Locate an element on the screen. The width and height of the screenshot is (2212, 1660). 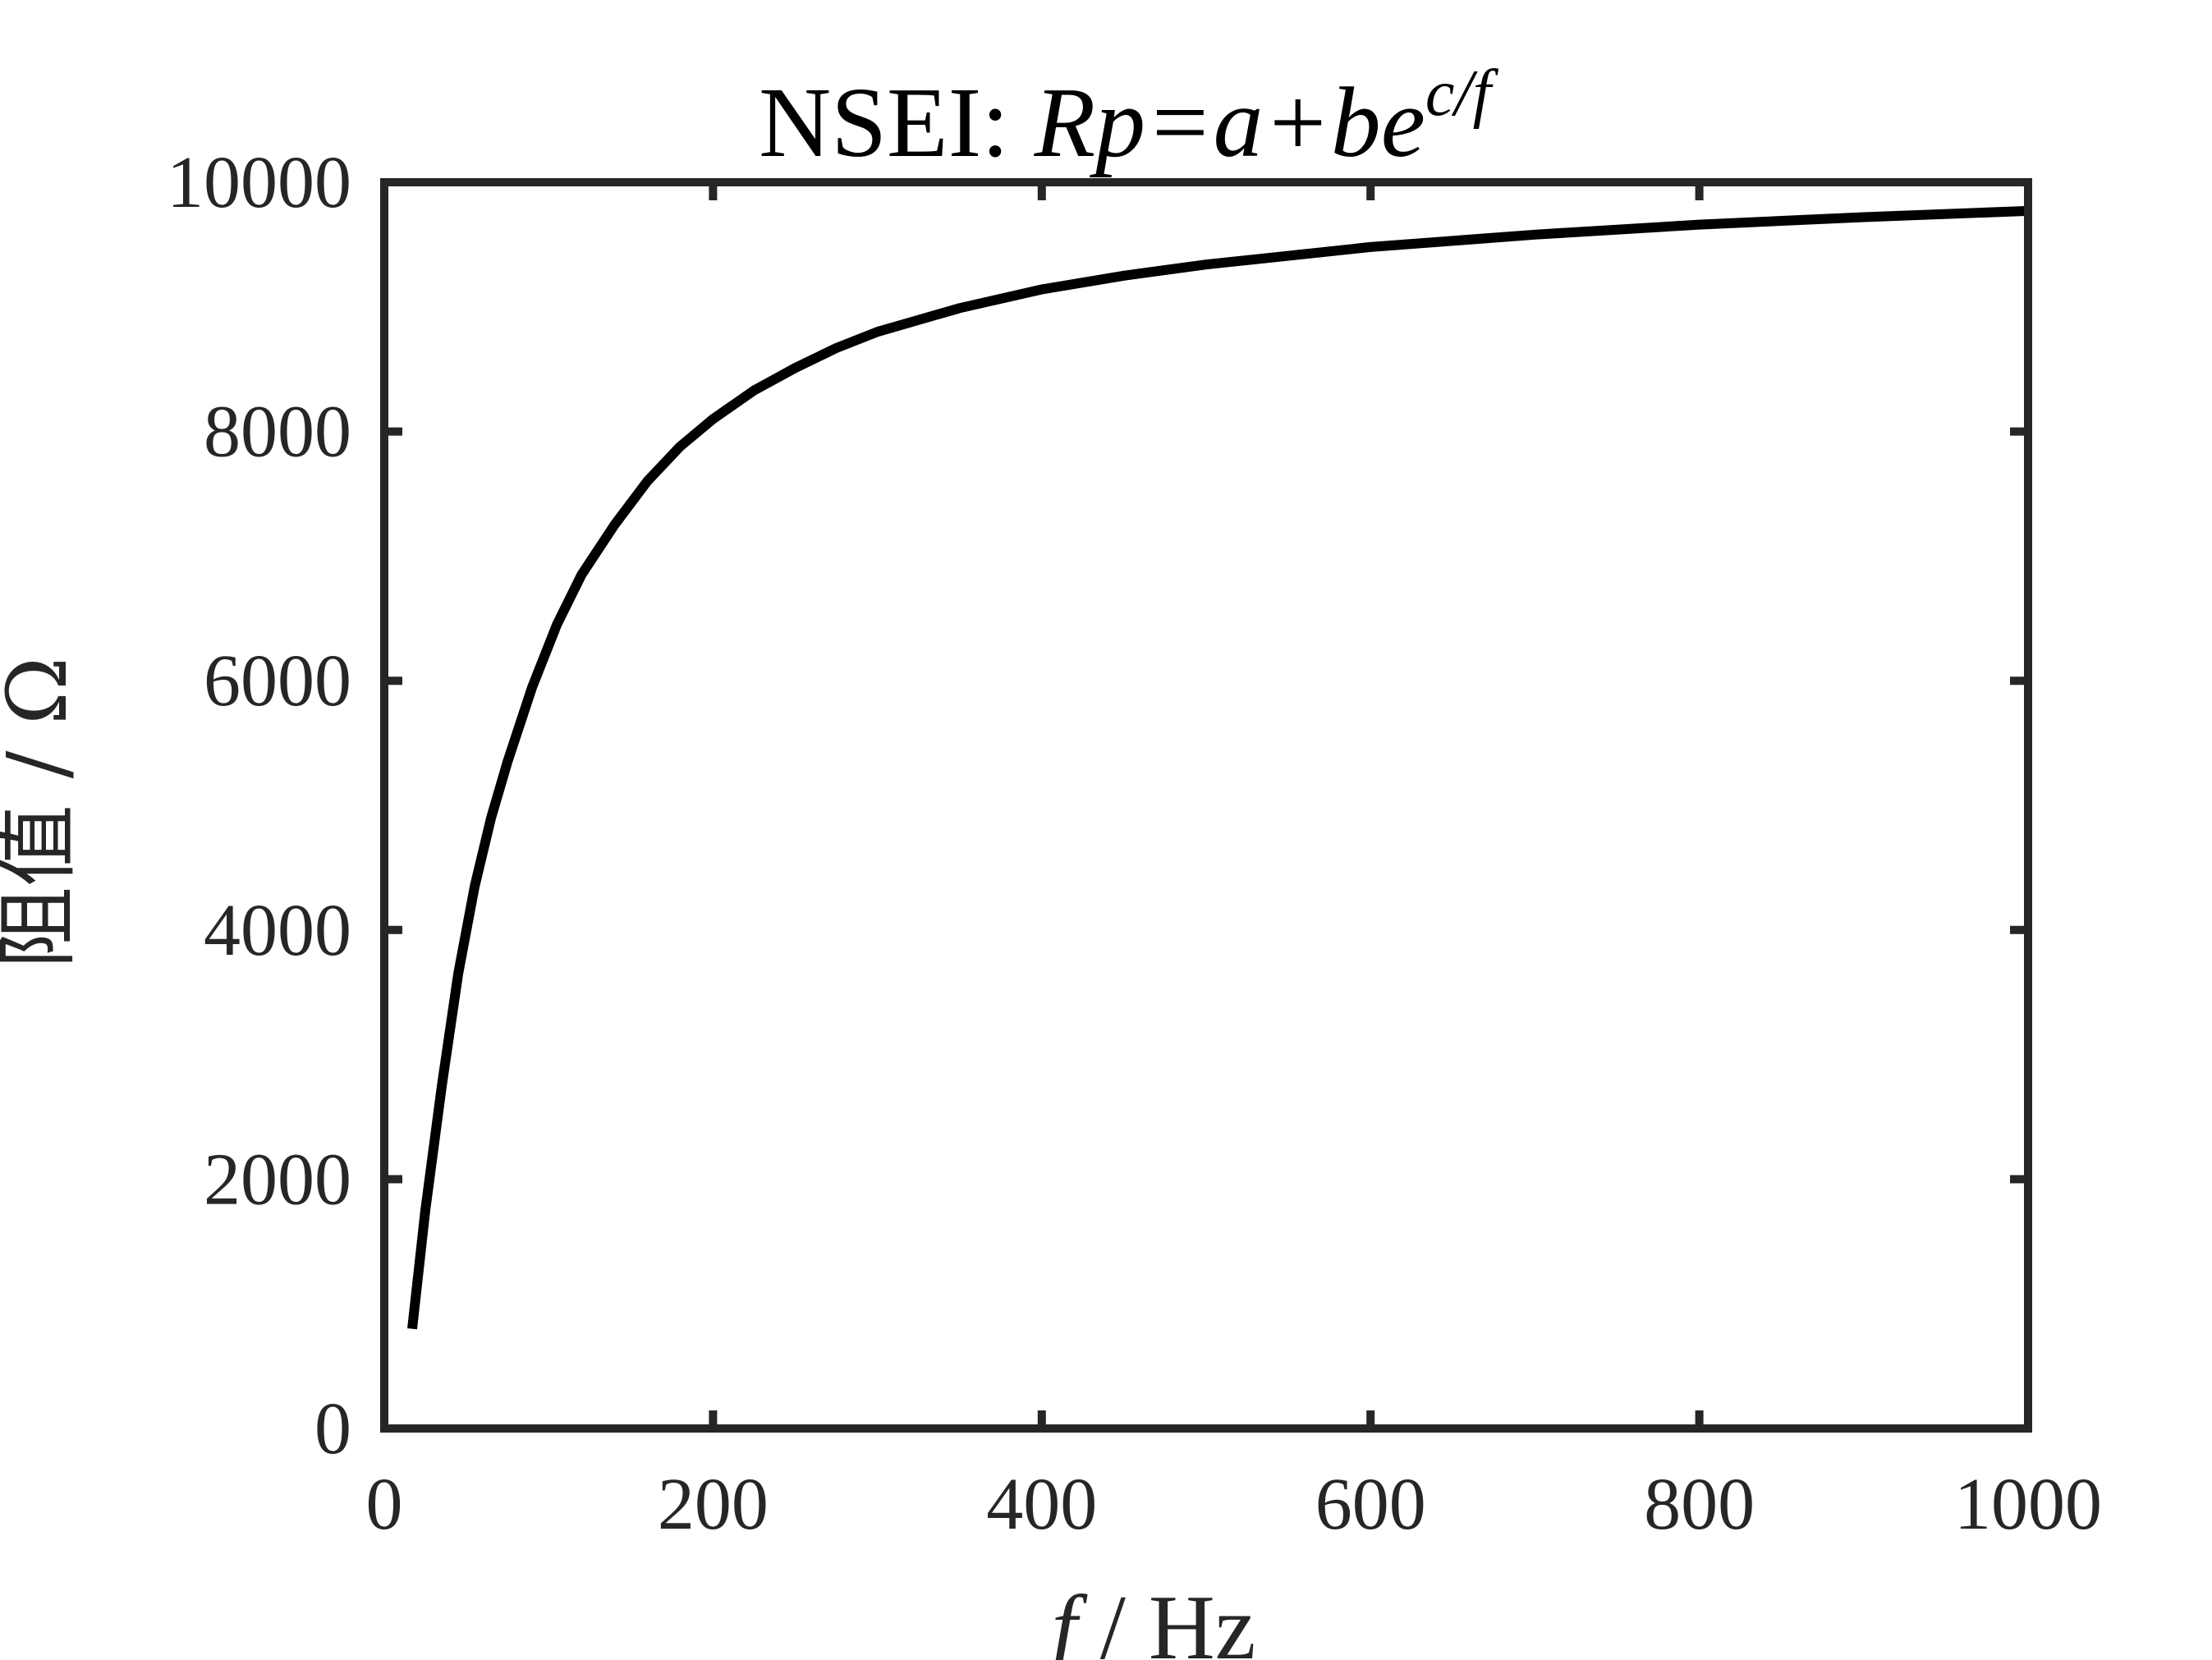
x-tick-label: 600 is located at coordinates (1370, 1504).